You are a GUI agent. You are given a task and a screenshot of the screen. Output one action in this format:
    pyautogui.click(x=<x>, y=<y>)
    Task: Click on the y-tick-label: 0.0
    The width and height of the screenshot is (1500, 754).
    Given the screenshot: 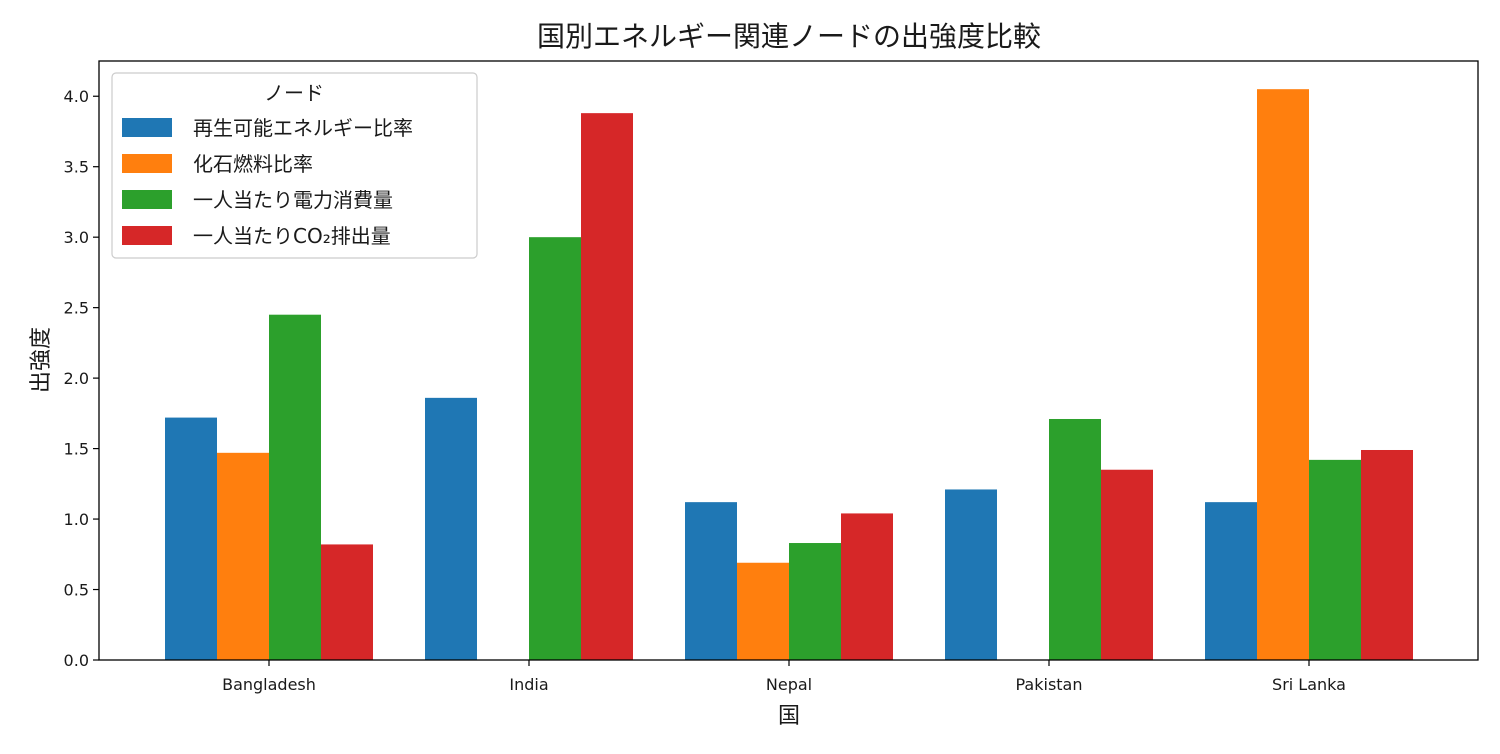 What is the action you would take?
    pyautogui.click(x=76, y=660)
    